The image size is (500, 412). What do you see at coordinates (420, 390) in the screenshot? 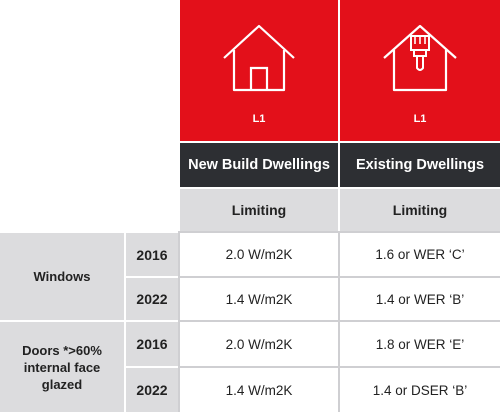
I see `value-doors-2022-existing: 1.4 or DSER ‘B’` at bounding box center [420, 390].